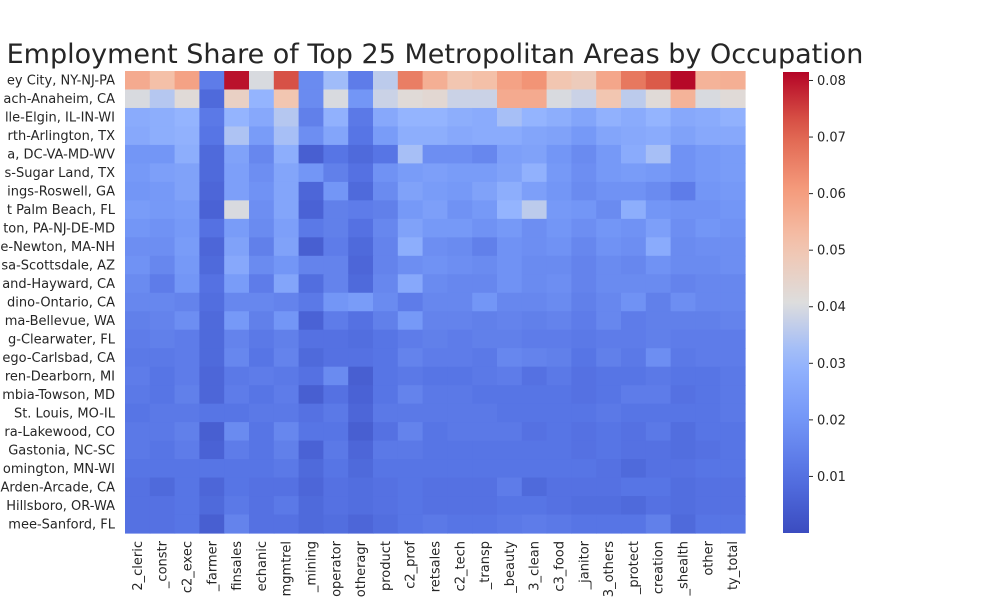 This screenshot has height=600, width=1000. Describe the element at coordinates (61, 450) in the screenshot. I see `row-label: Gastonia, NC-SC` at that location.